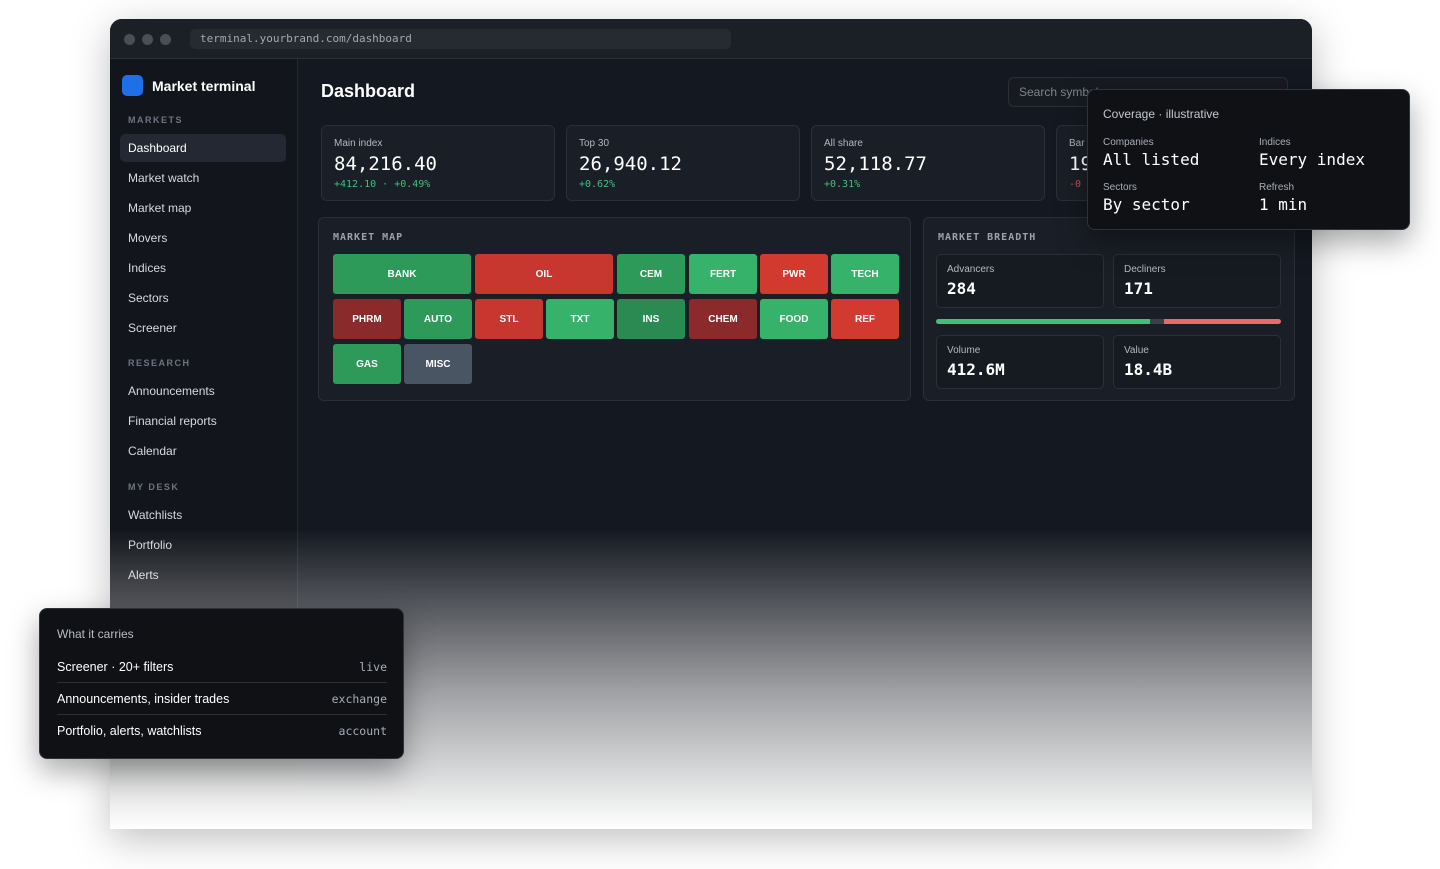  I want to click on kpi-change: +412.10 · +0.49%, so click(382, 184).